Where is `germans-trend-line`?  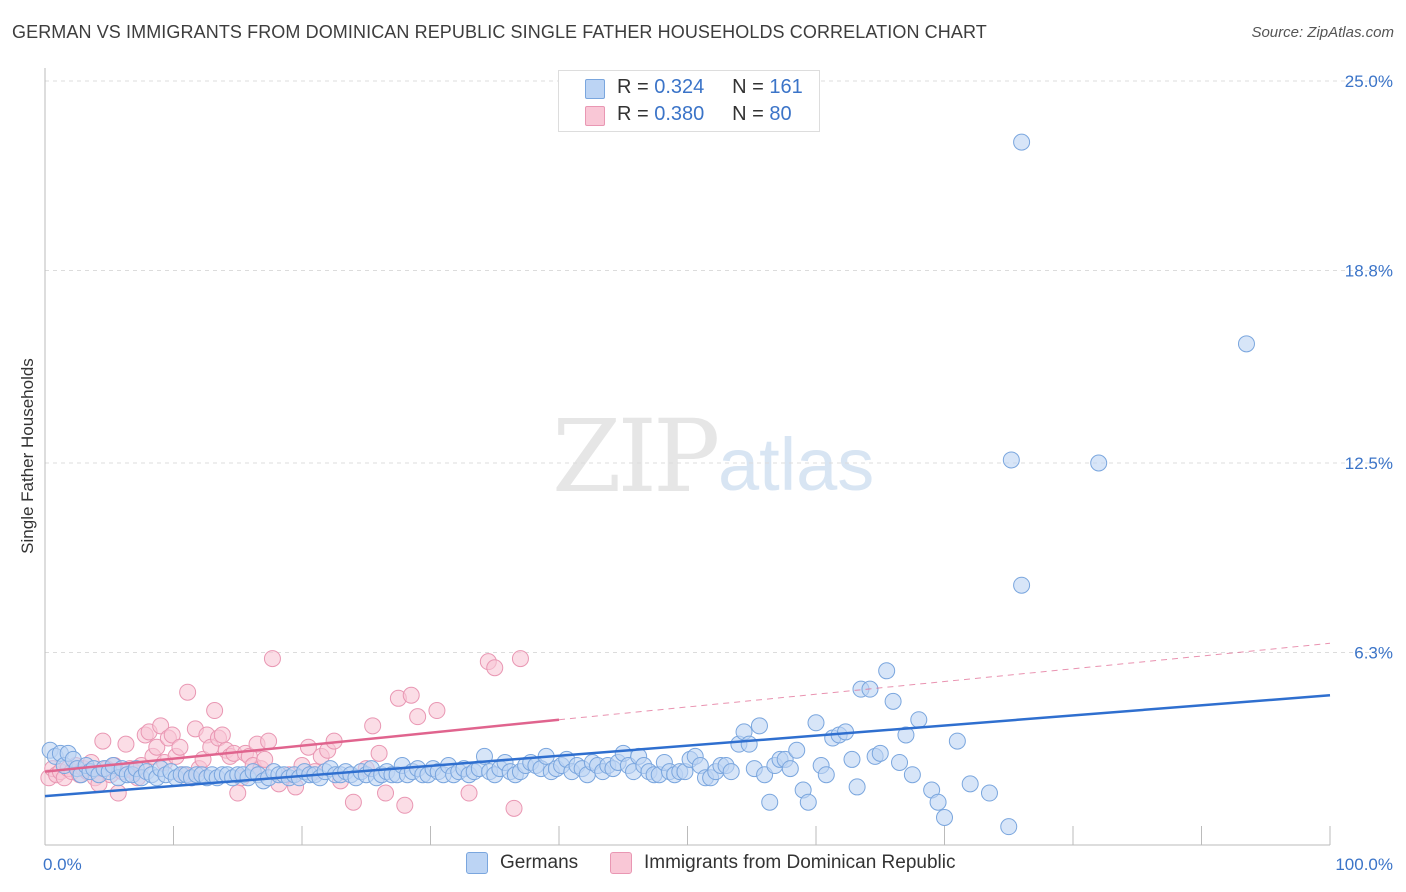
germans-trend-line is located at coordinates (687, 746).